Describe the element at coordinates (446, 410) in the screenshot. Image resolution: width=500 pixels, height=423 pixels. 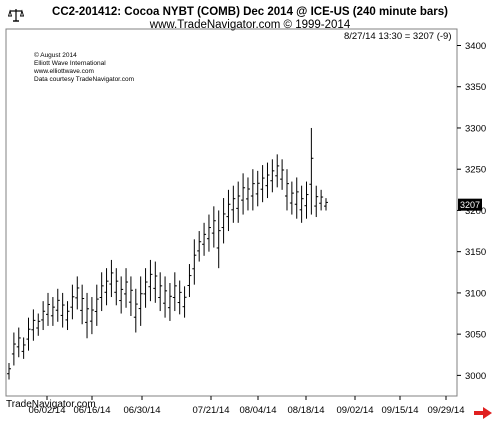
I see `x-tick-label: 09/29/14` at that location.